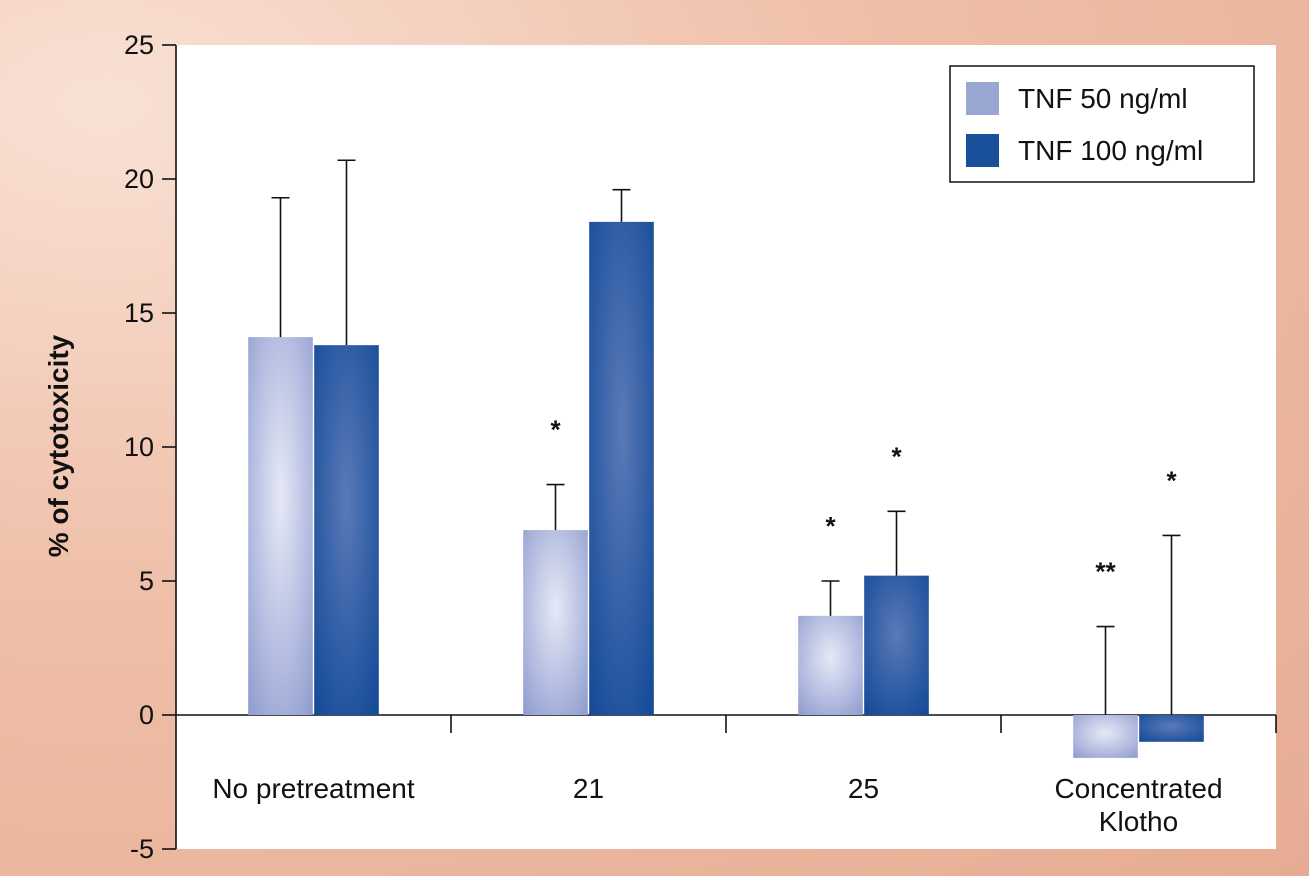  I want to click on y-tick-label: 20, so click(139, 179).